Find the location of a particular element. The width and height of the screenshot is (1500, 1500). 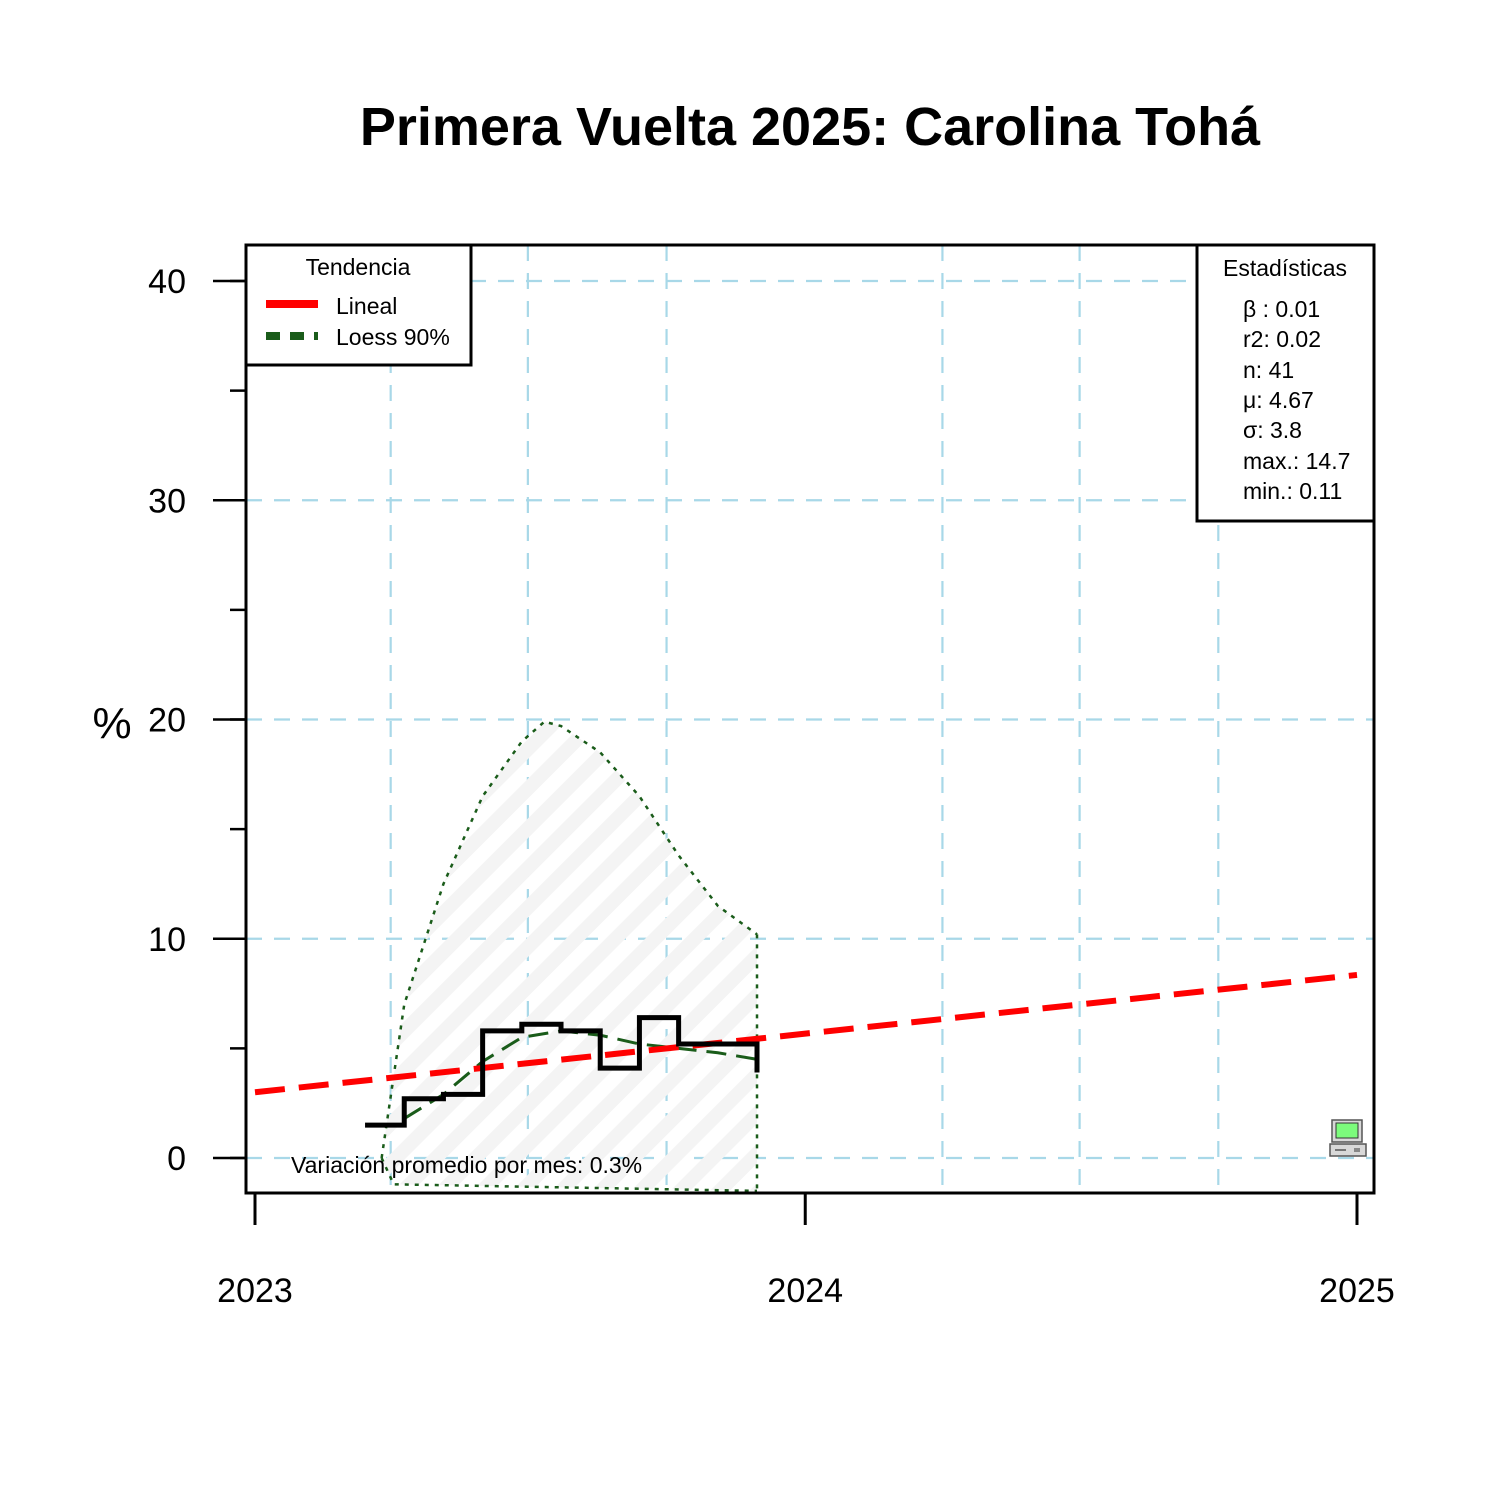

stat-min: min.: 0.11 is located at coordinates (1292, 491).